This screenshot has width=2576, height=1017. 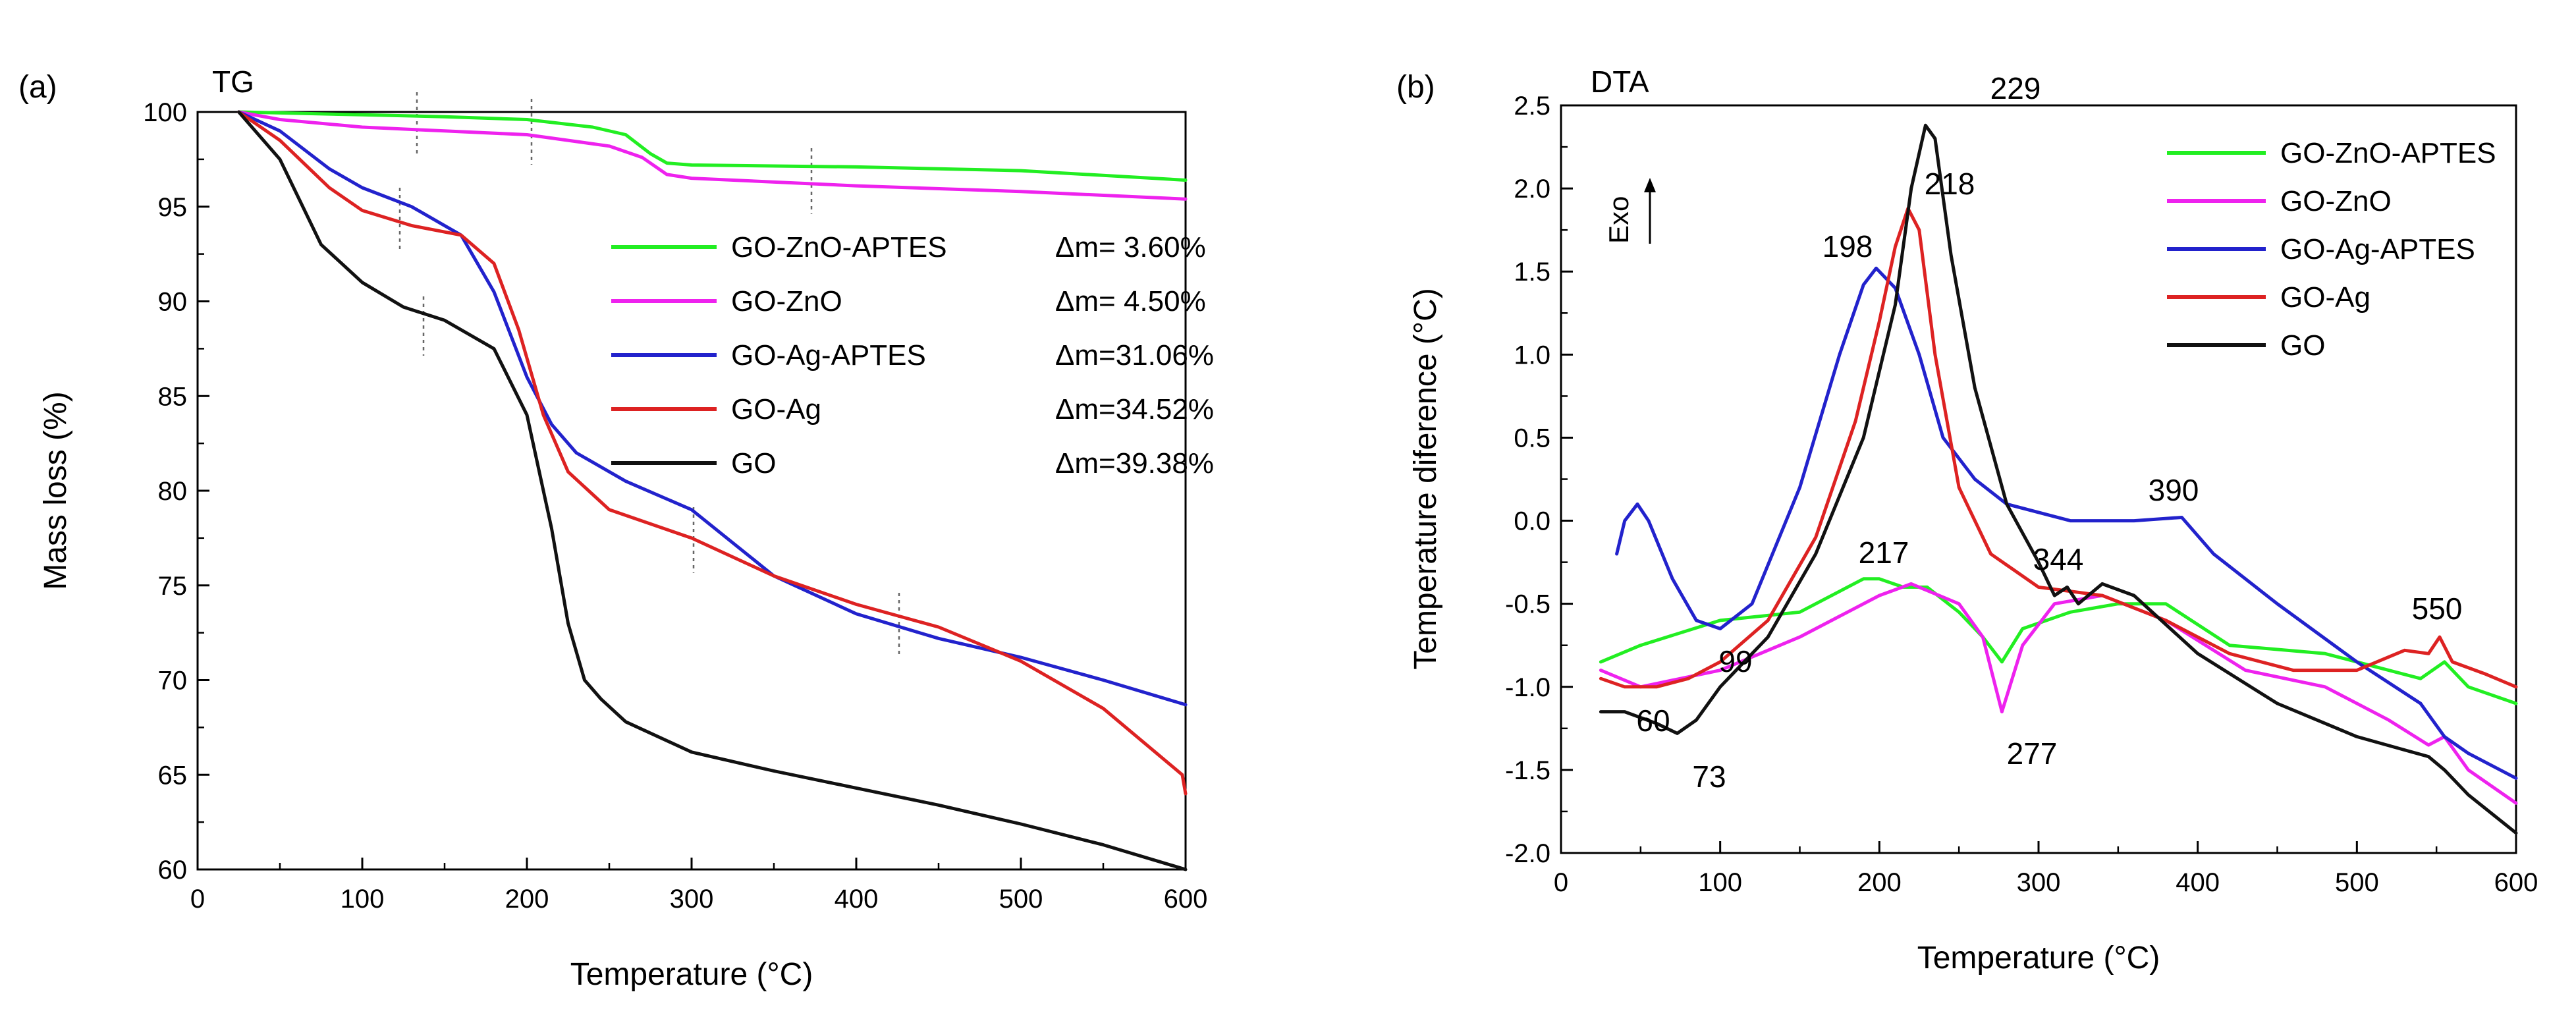 What do you see at coordinates (2174, 490) in the screenshot?
I see `peak-label: 390` at bounding box center [2174, 490].